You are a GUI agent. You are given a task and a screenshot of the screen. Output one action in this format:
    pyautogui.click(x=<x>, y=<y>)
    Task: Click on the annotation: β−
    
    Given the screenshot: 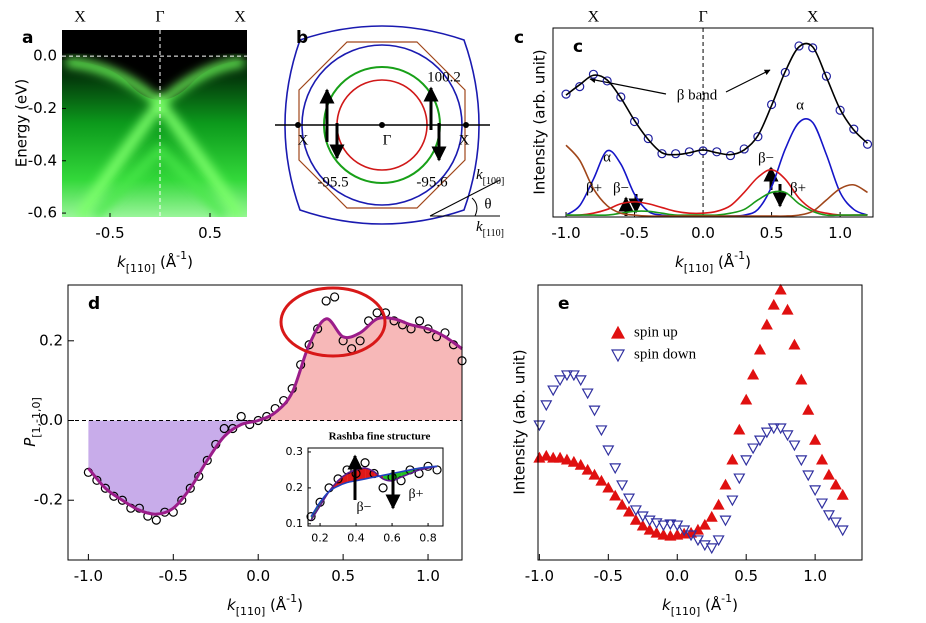 What is the action you would take?
    pyautogui.click(x=621, y=188)
    